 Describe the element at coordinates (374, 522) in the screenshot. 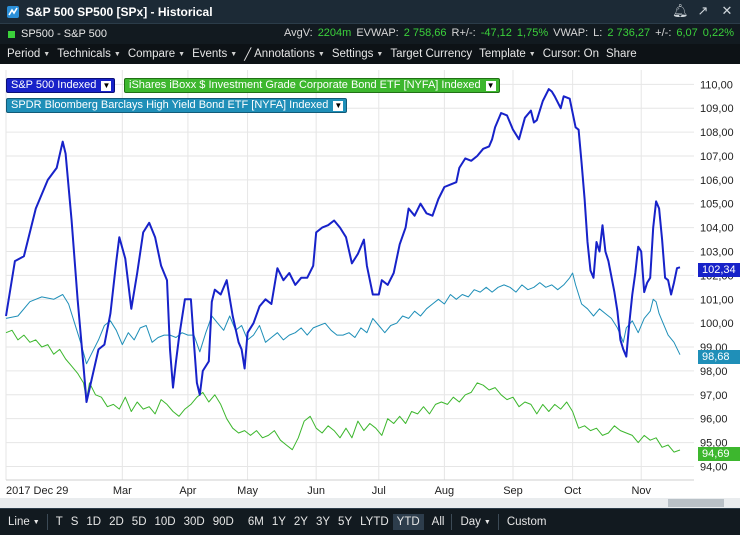

I see `range-button-lytd: LYTD` at that location.